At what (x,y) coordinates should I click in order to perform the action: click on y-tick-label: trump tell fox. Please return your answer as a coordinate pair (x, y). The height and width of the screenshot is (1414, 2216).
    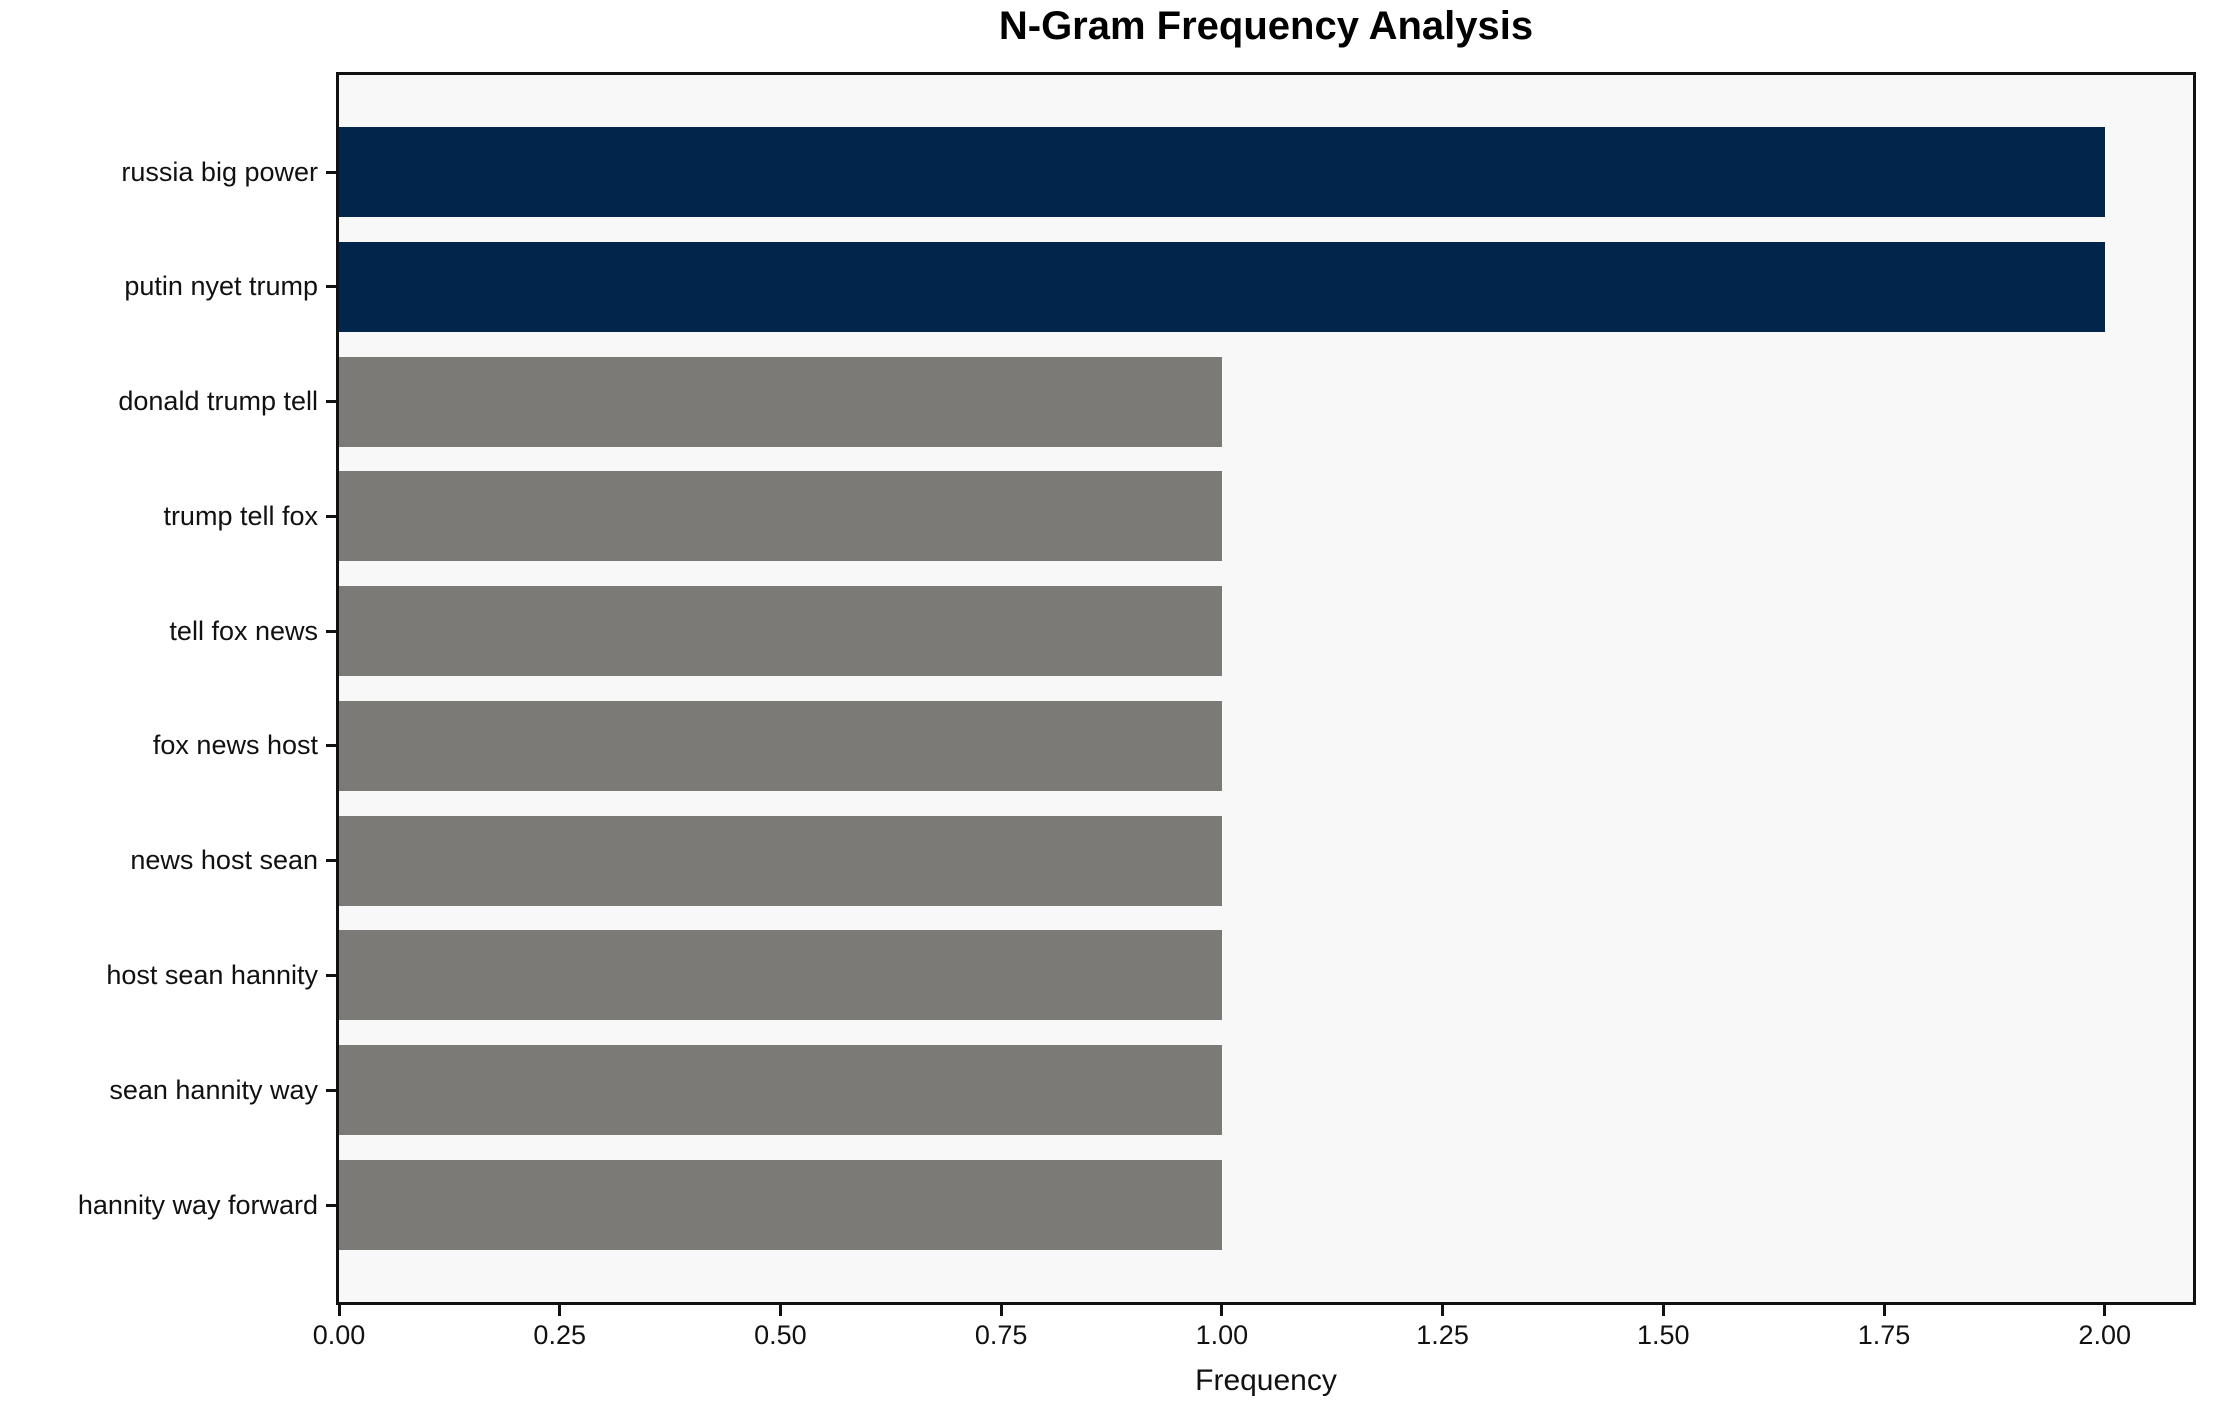
    Looking at the image, I should click on (240, 515).